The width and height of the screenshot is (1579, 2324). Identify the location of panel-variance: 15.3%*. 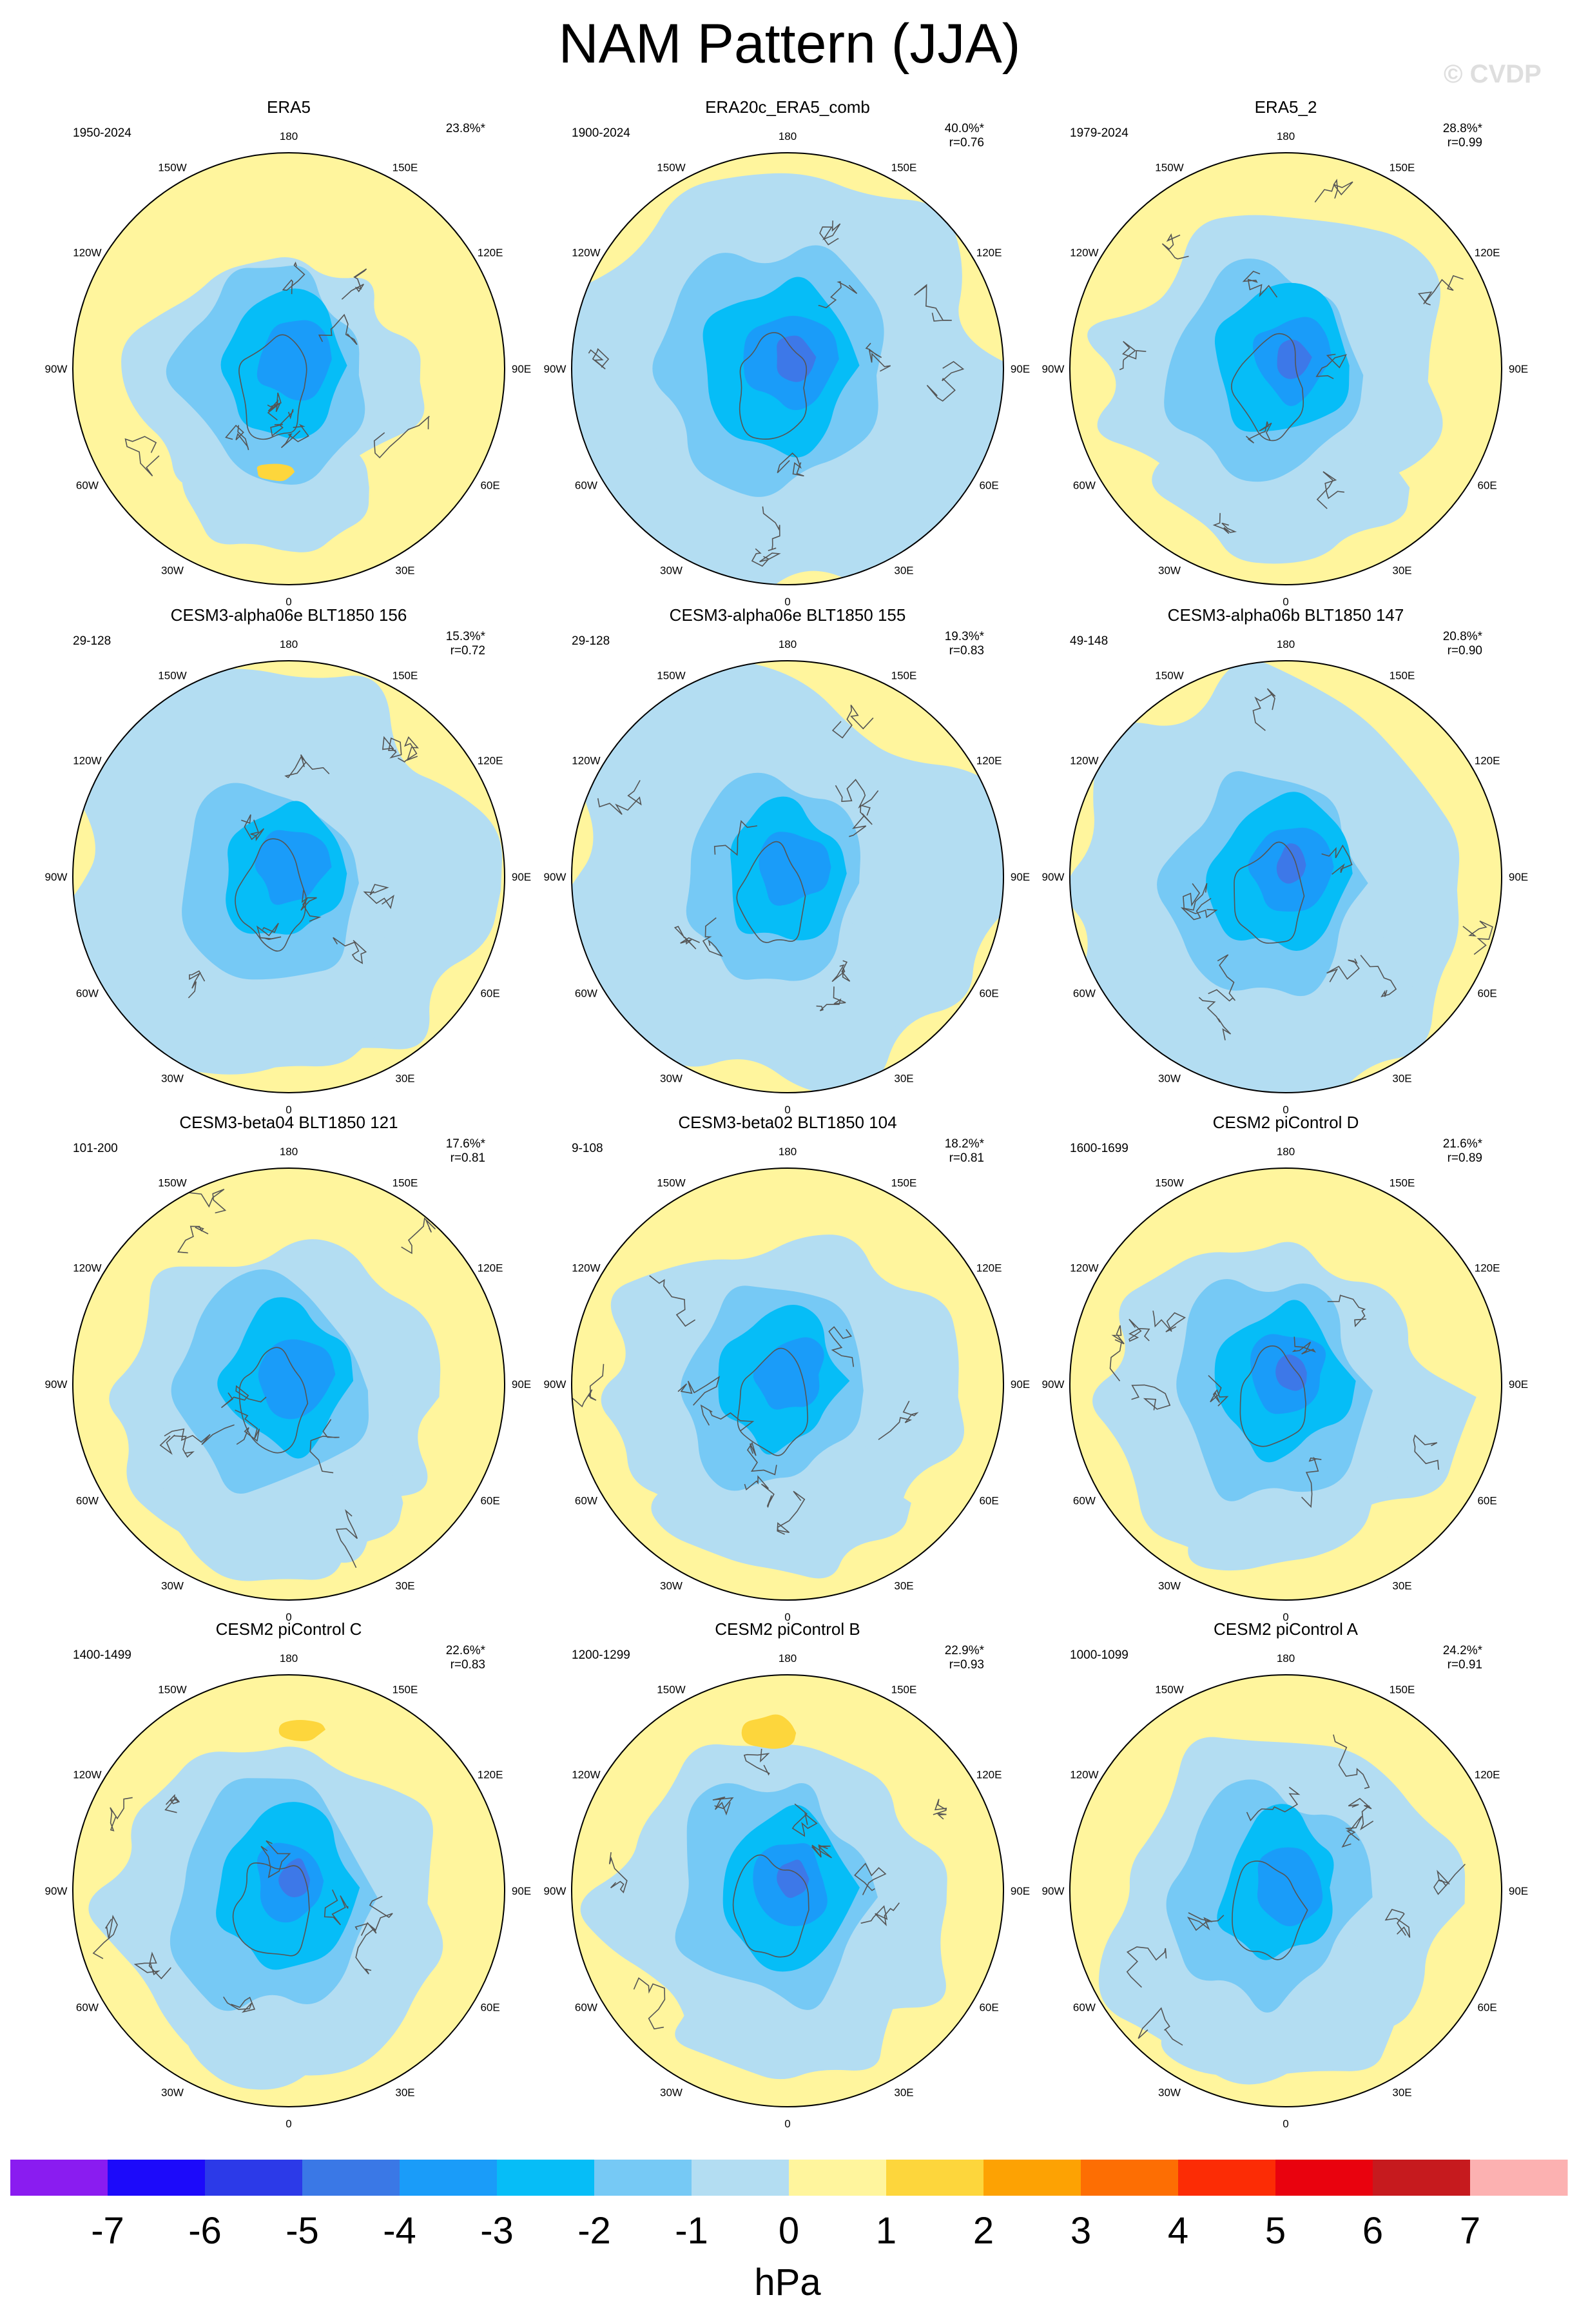
(466, 636).